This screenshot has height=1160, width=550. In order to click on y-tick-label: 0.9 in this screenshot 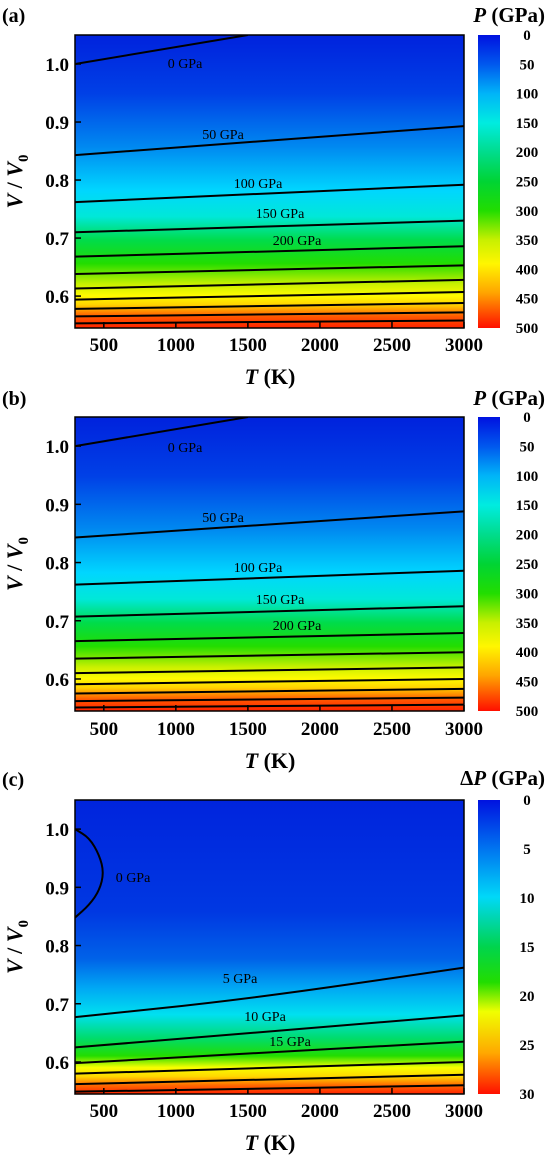, I will do `click(57, 505)`.